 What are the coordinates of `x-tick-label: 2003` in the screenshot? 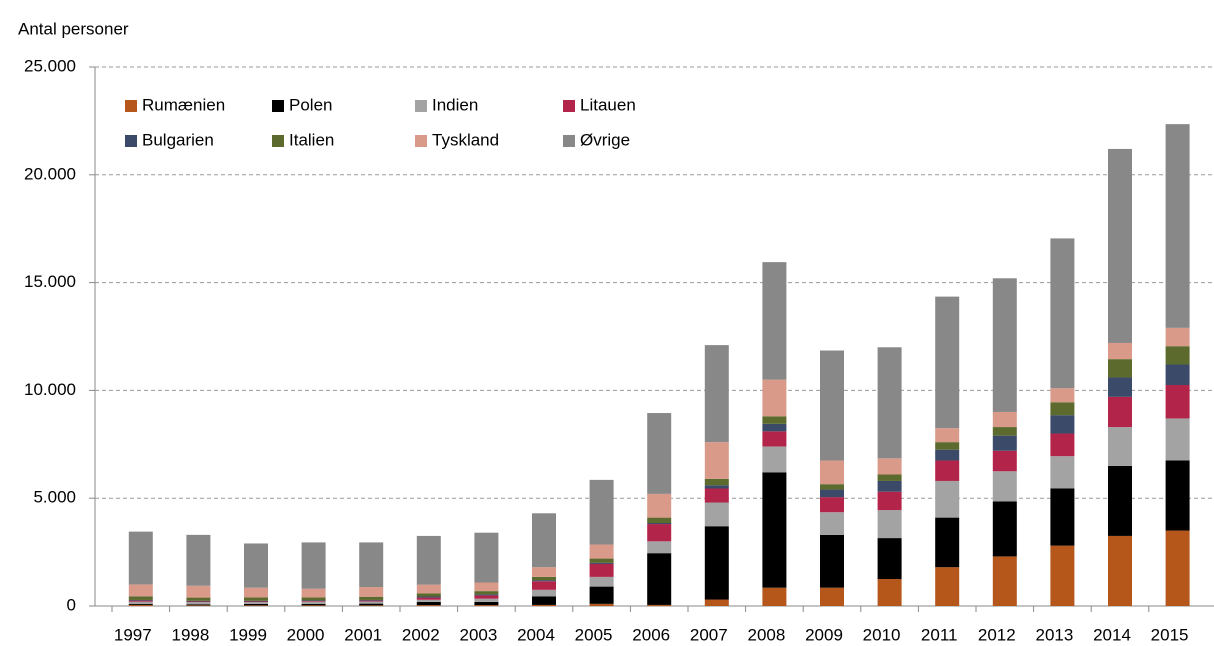 It's located at (478, 634).